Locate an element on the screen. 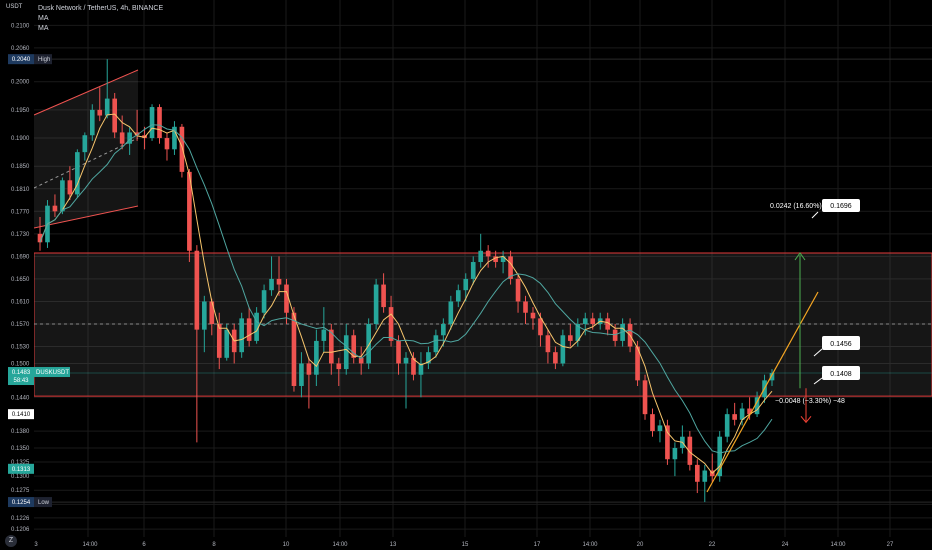  entry-price-box is located at coordinates (841, 343).